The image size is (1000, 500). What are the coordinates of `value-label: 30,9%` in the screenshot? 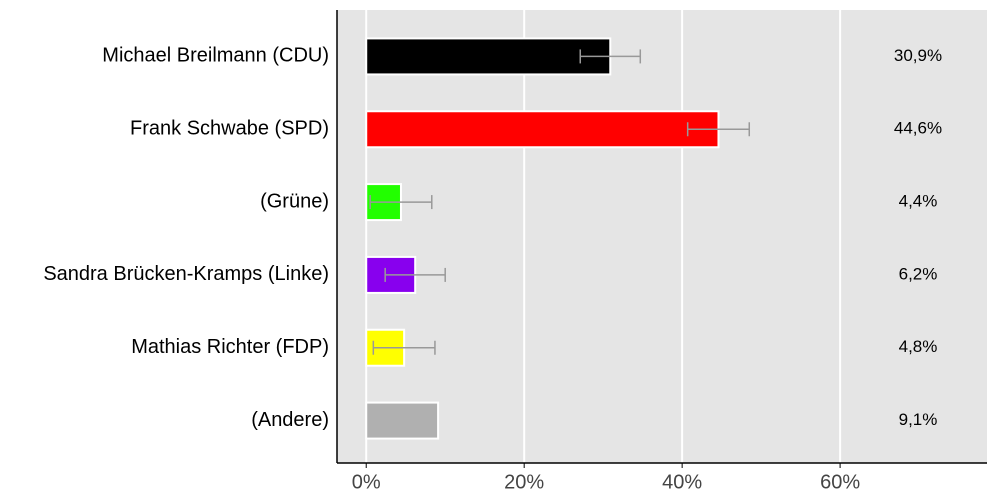 It's located at (918, 55).